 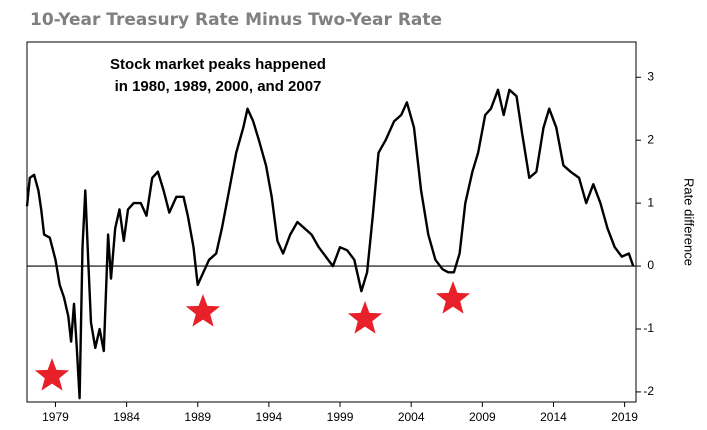 I want to click on y-tick-label: -1, so click(x=648, y=328).